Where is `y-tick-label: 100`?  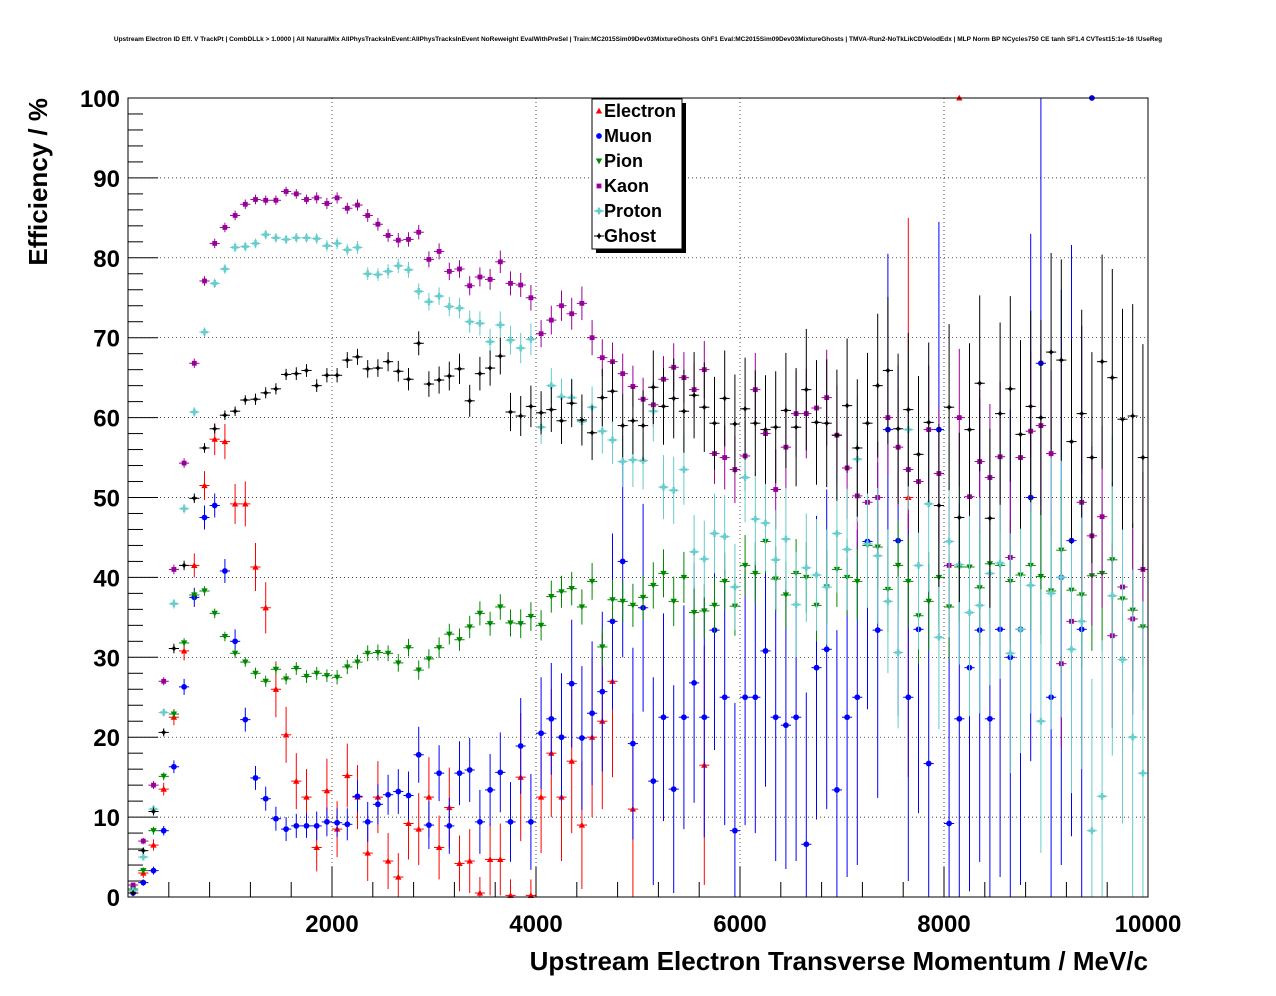 y-tick-label: 100 is located at coordinates (100, 99).